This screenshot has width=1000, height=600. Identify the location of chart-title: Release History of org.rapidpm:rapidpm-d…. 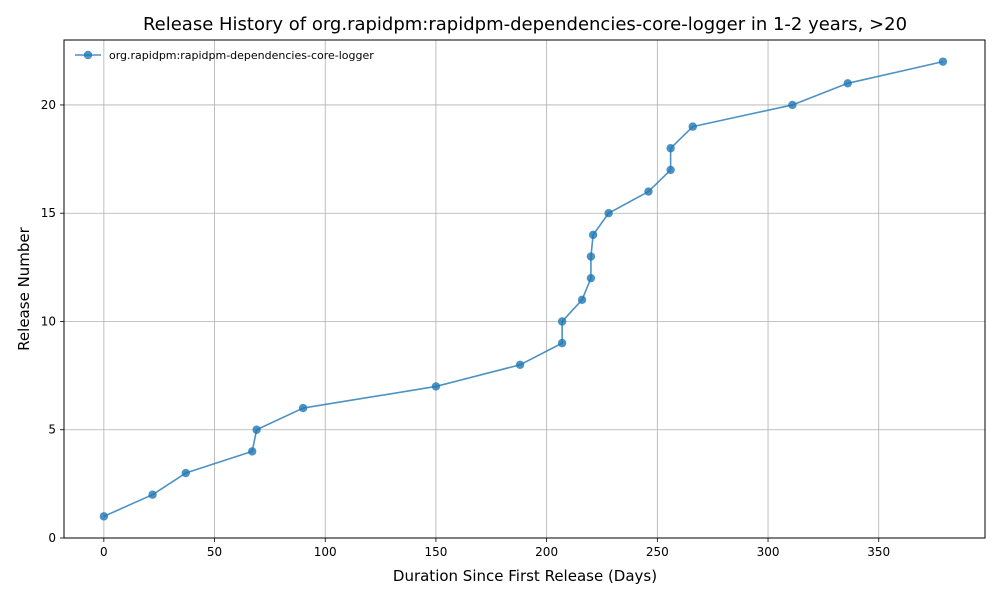
(525, 24).